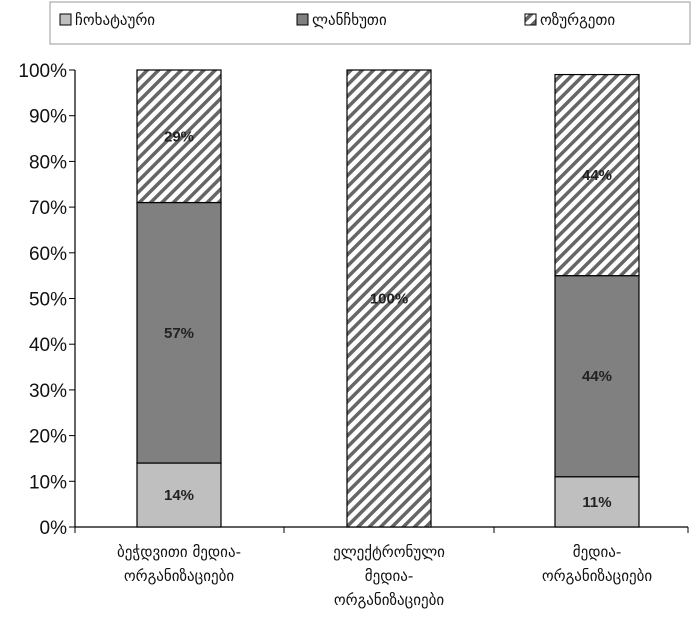  Describe the element at coordinates (48, 300) in the screenshot. I see `y-tick-label: 50%` at that location.